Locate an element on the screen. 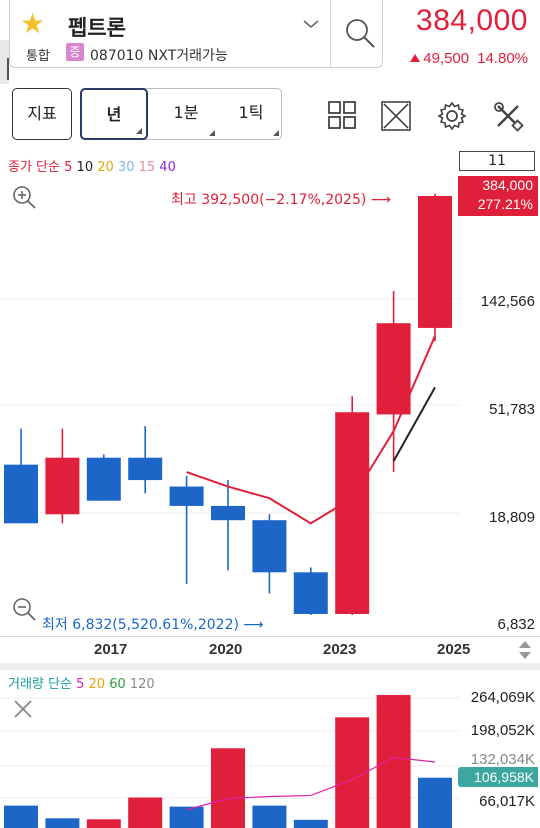 The height and width of the screenshot is (828, 540). vol-ma-period-120: 120 is located at coordinates (142, 684).